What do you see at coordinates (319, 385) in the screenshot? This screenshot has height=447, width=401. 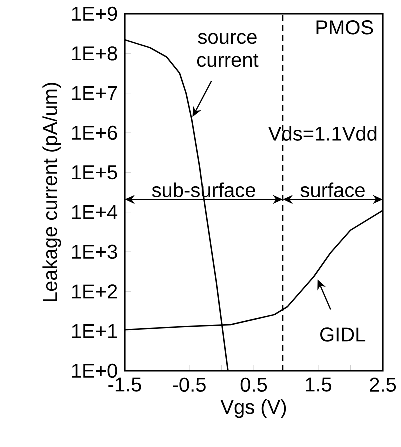 I see `x-tick-label: 1.5` at bounding box center [319, 385].